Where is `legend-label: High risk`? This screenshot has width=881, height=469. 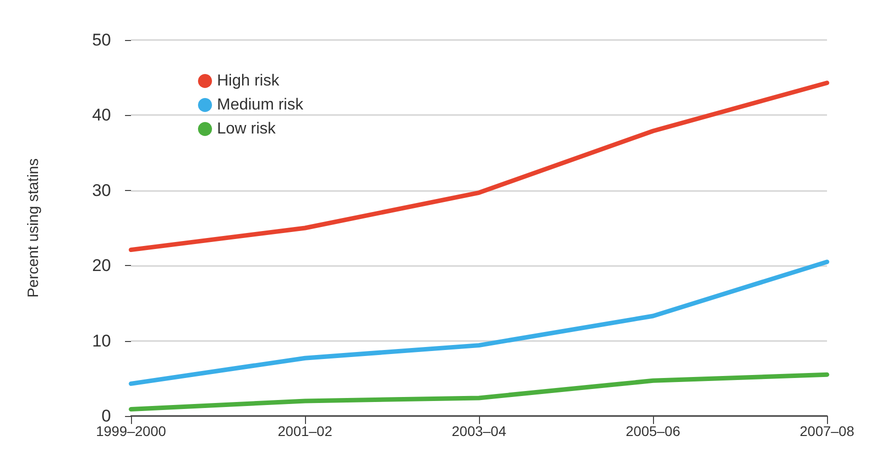
legend-label: High risk is located at coordinates (248, 81).